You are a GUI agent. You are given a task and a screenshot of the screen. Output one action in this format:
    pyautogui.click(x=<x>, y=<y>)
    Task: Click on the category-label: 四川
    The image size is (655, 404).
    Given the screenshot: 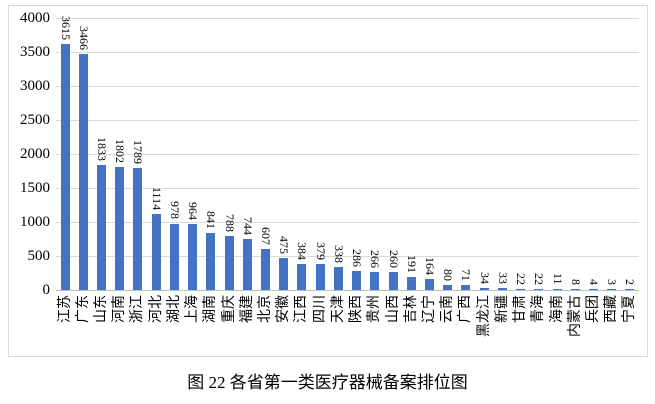 What is the action you would take?
    pyautogui.click(x=320, y=309)
    